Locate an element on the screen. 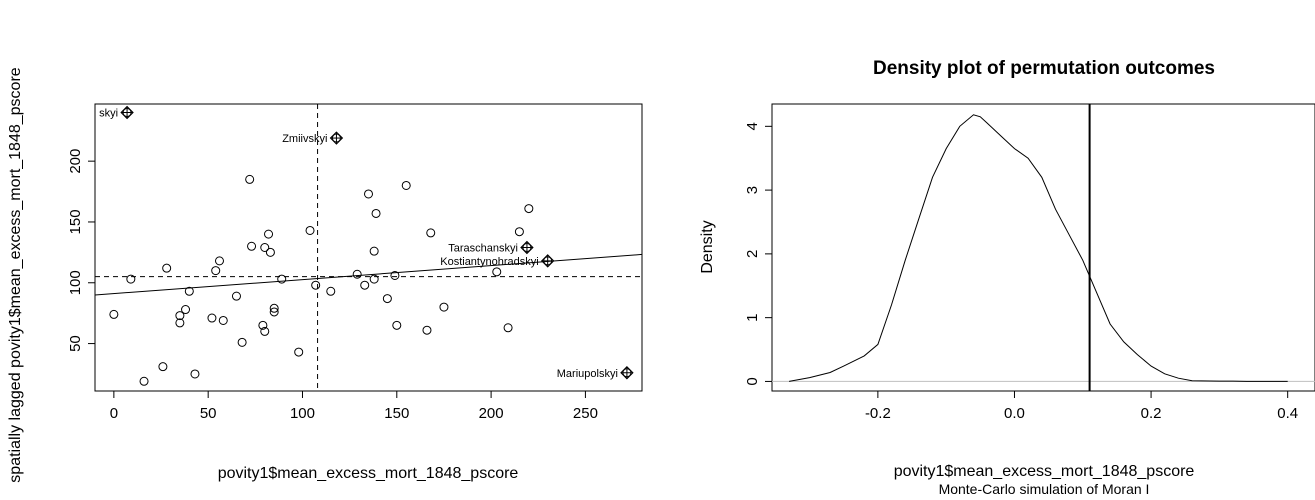 The width and height of the screenshot is (1315, 500). x-tick-label: 0.4 is located at coordinates (1287, 413).